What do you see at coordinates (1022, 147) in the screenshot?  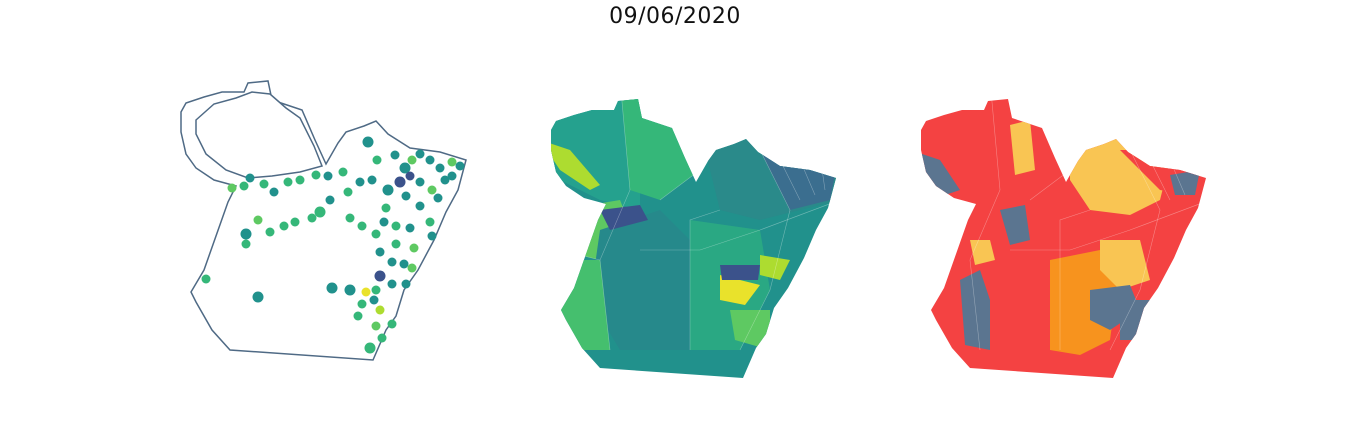 I see `risk-zone-n` at bounding box center [1022, 147].